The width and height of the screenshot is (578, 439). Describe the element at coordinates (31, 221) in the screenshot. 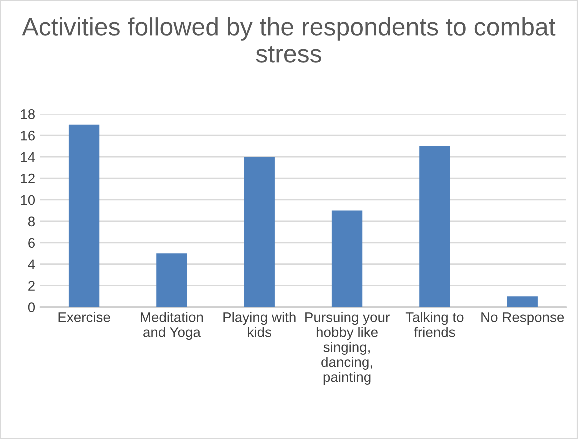

I see `y-tick-label: 8` at that location.